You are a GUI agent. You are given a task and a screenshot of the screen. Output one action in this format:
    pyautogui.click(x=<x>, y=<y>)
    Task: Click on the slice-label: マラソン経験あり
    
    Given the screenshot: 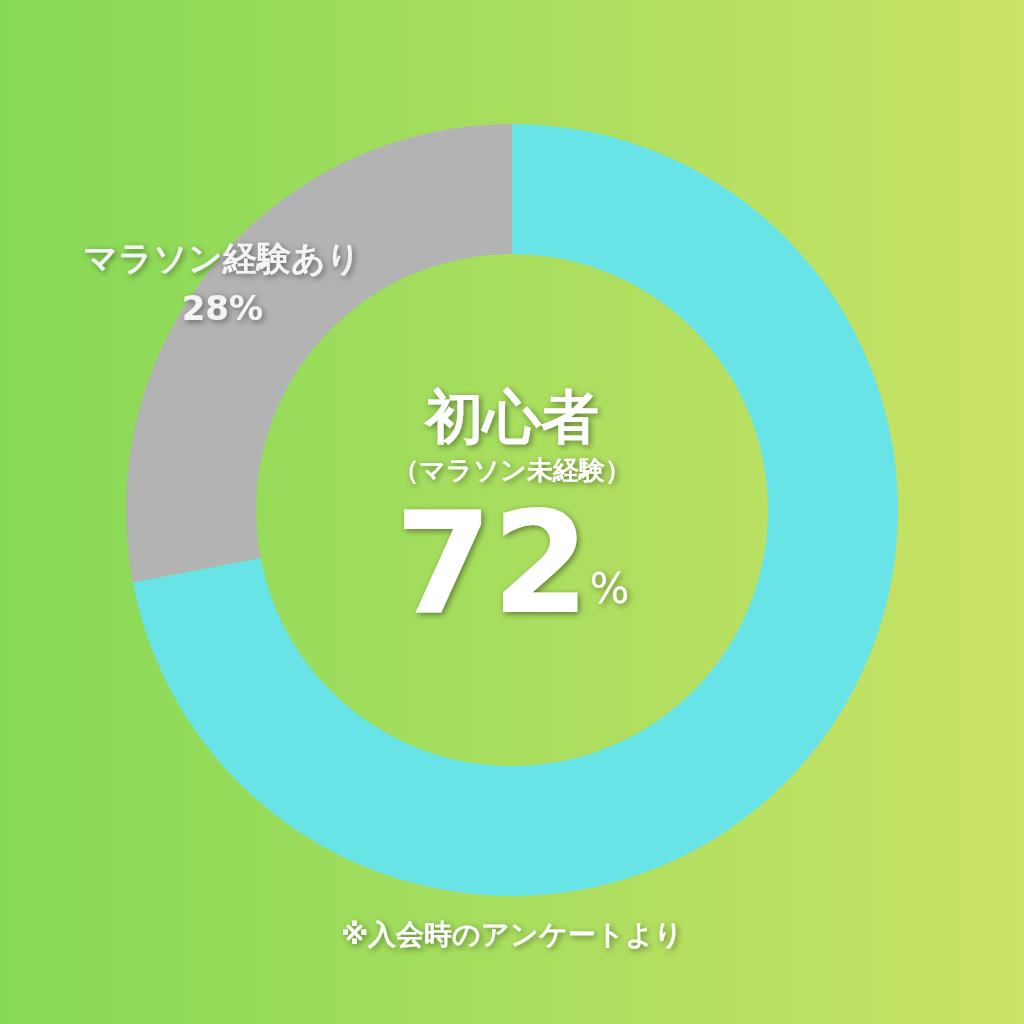 What is the action you would take?
    pyautogui.click(x=222, y=258)
    